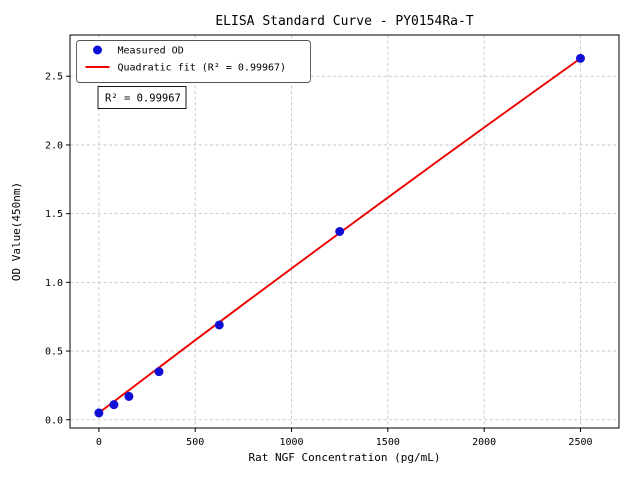  What do you see at coordinates (202, 68) in the screenshot?
I see `legend-entry-label: Quadratic fit (R² = 0.99967)` at bounding box center [202, 68].